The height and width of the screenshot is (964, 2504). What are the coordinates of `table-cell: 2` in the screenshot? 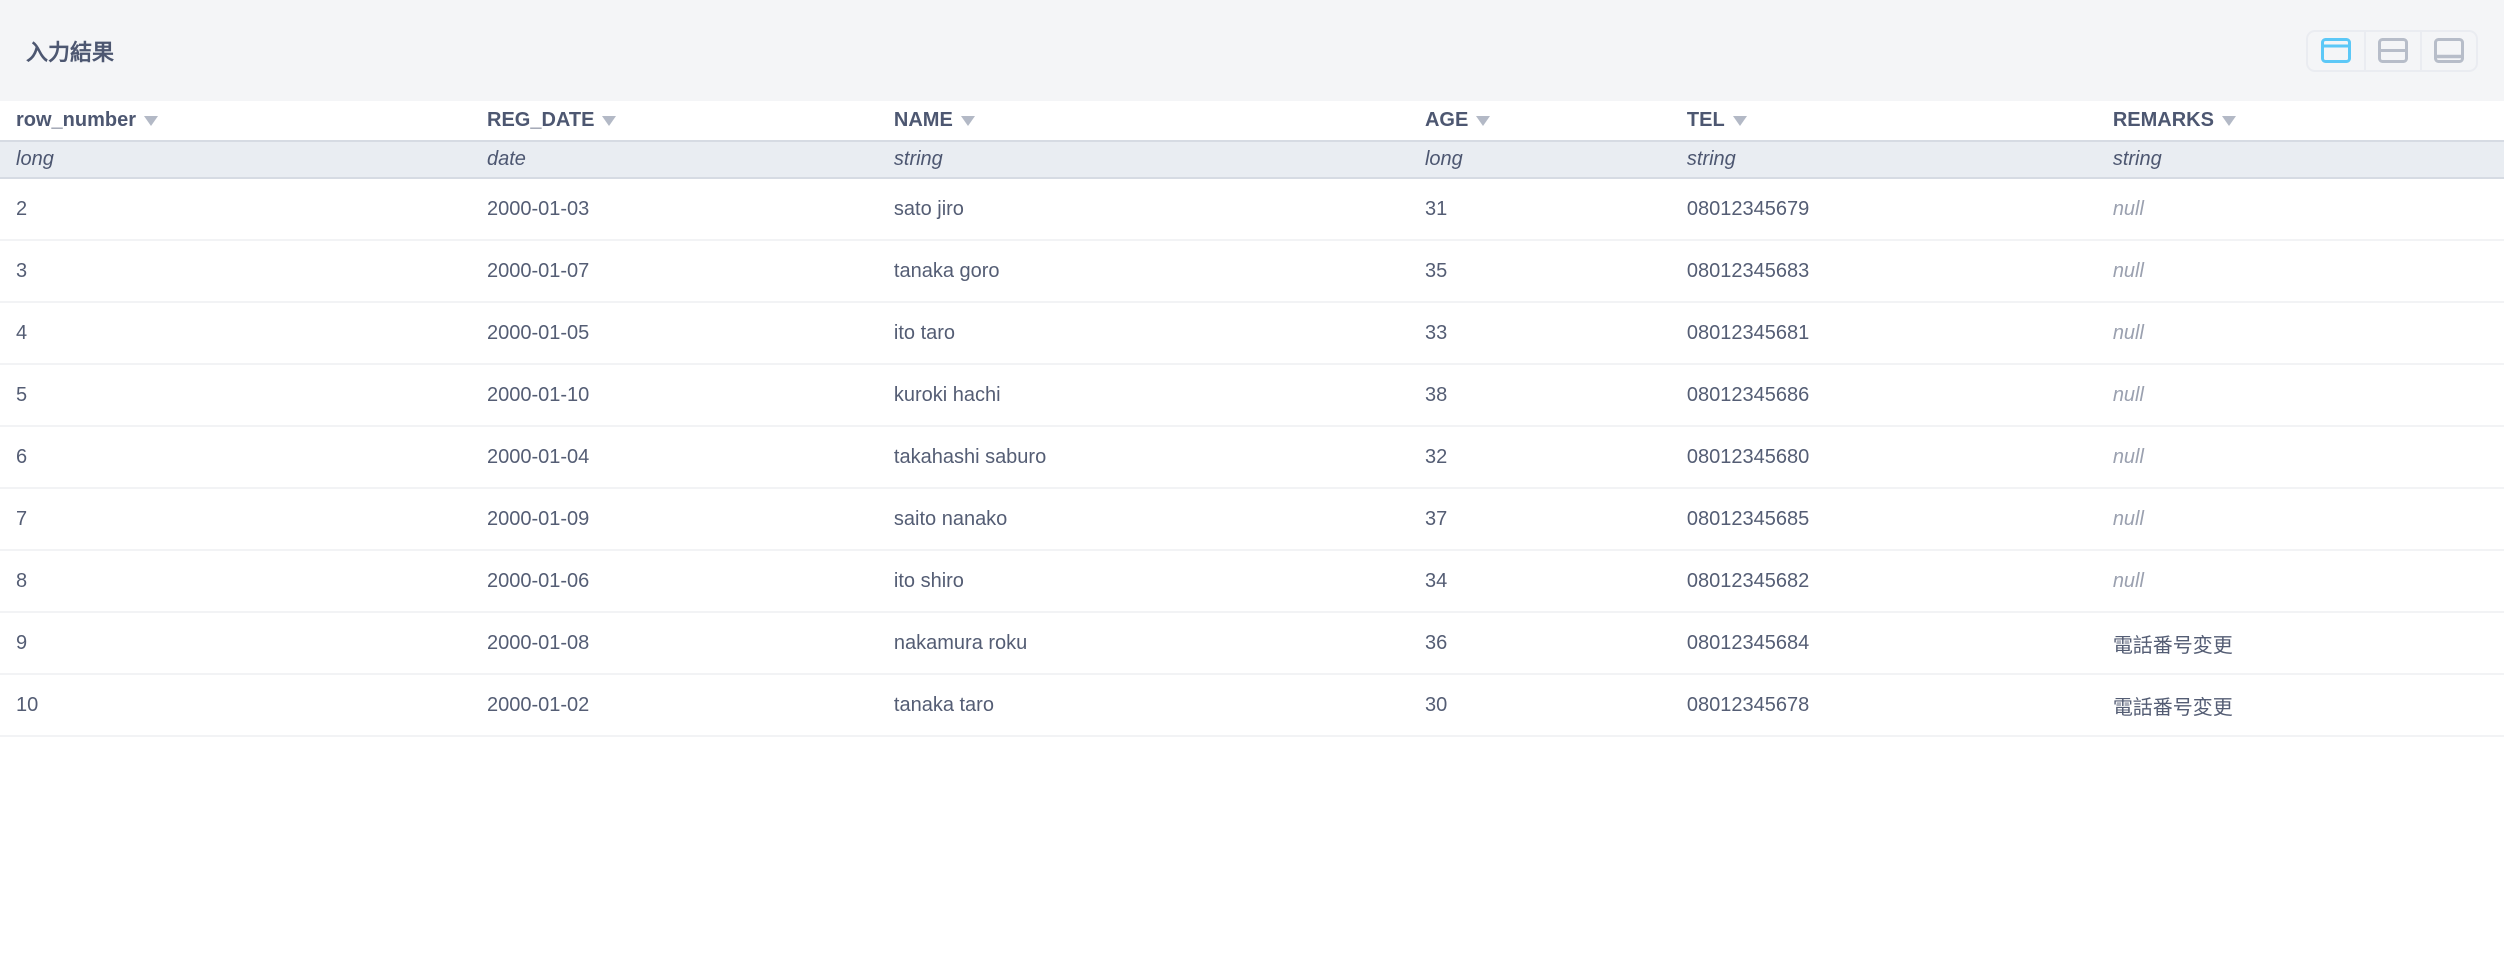 It's located at (235, 209).